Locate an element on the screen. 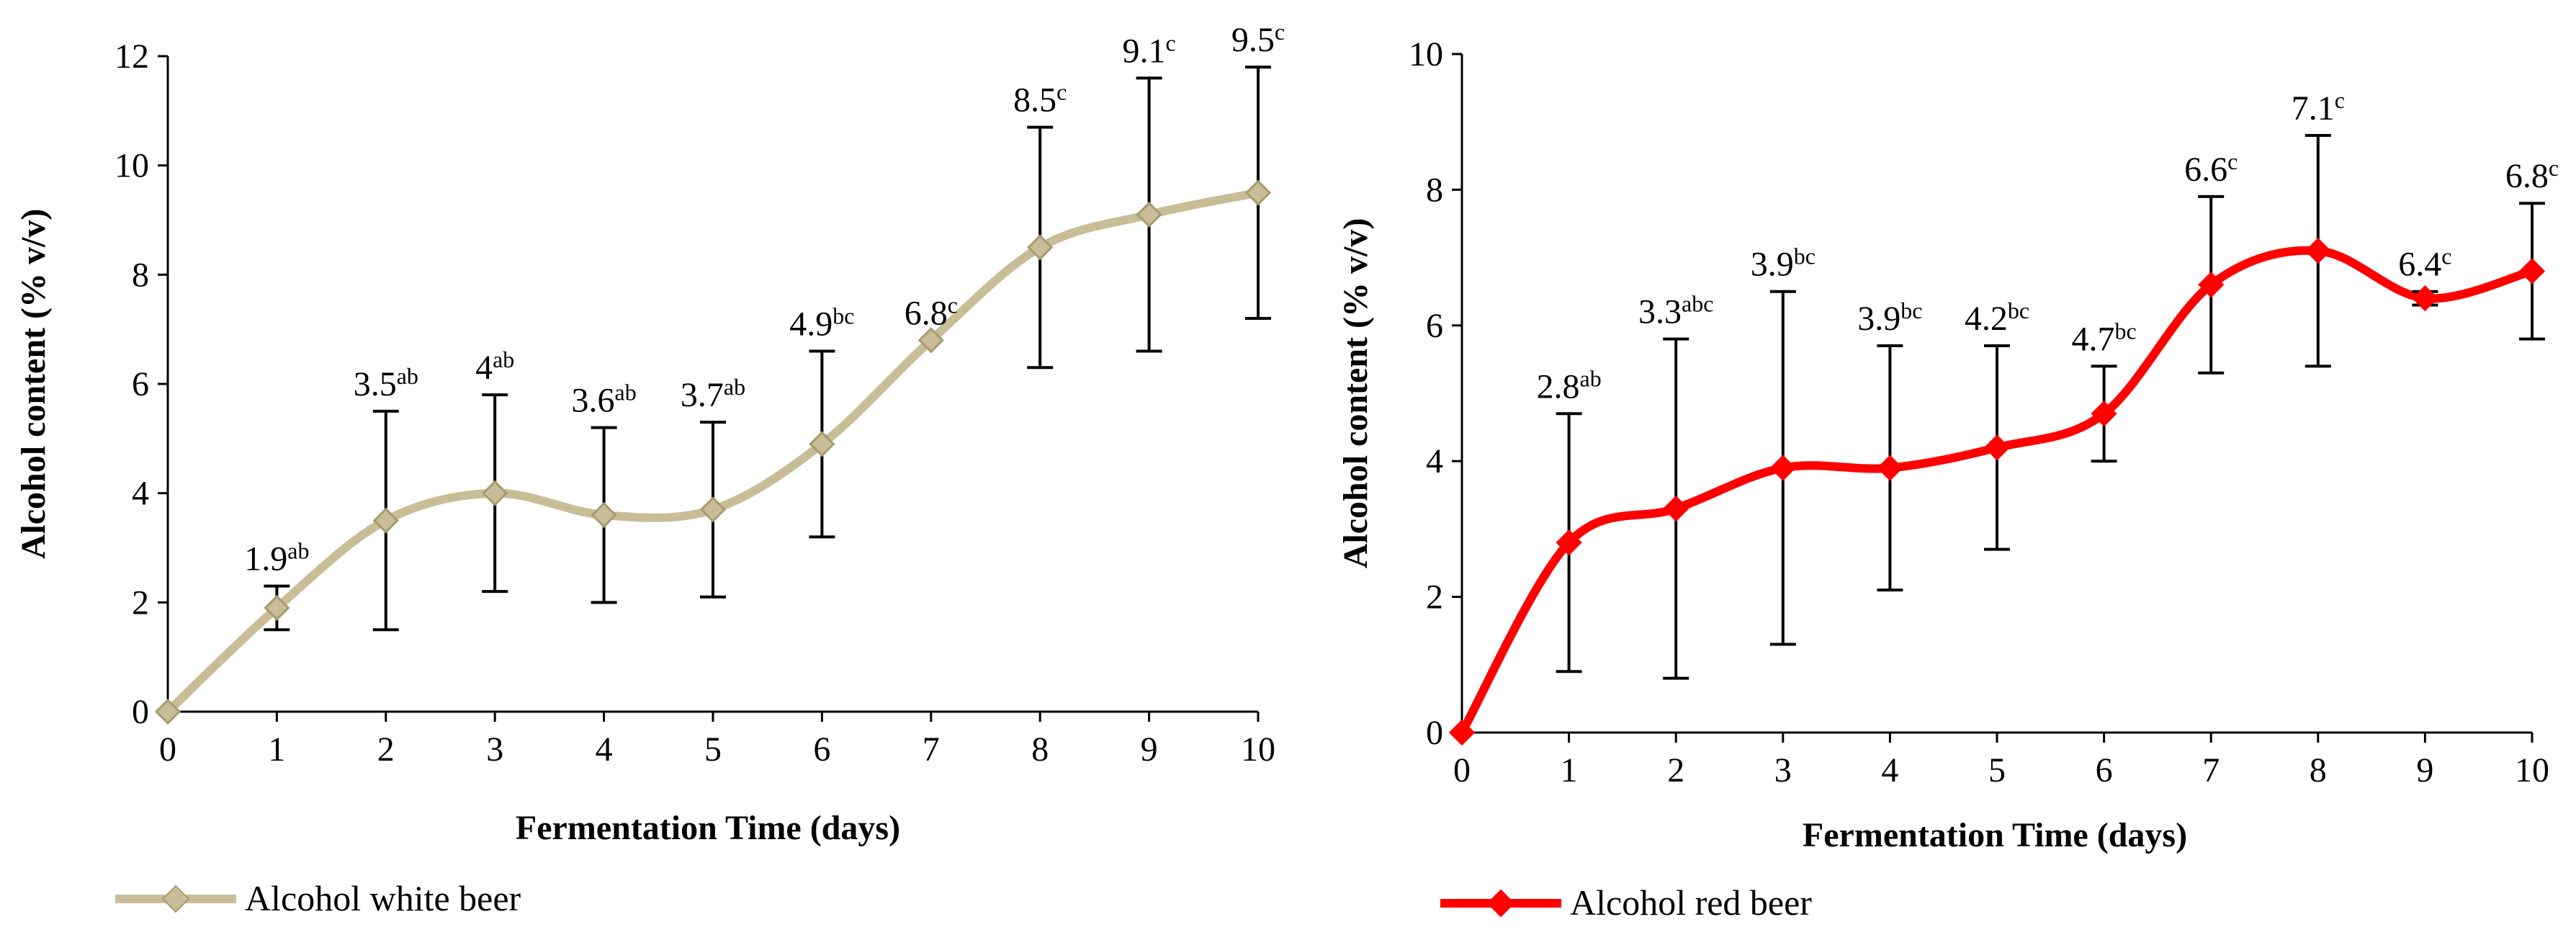 The width and height of the screenshot is (2576, 940). legend: Alcohol white beer is located at coordinates (318, 898).